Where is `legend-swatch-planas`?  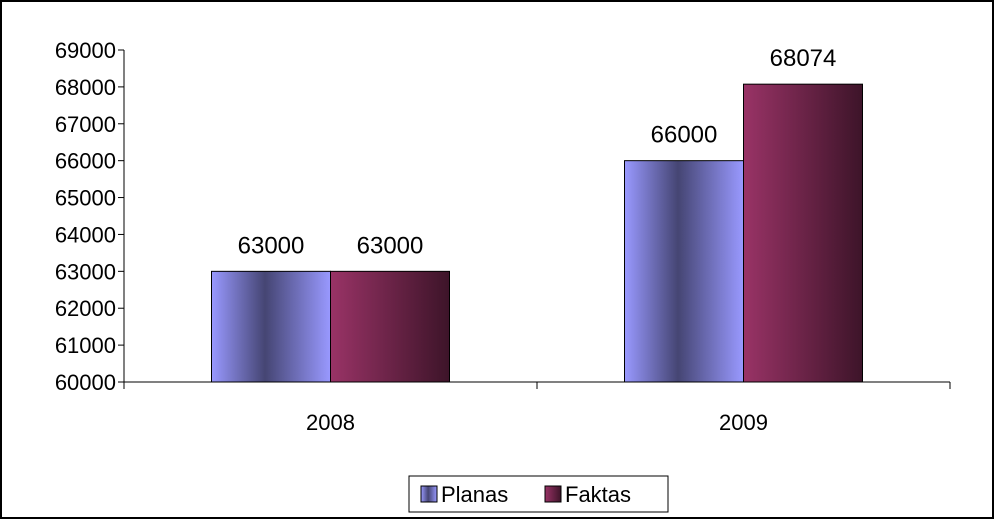 legend-swatch-planas is located at coordinates (429, 494).